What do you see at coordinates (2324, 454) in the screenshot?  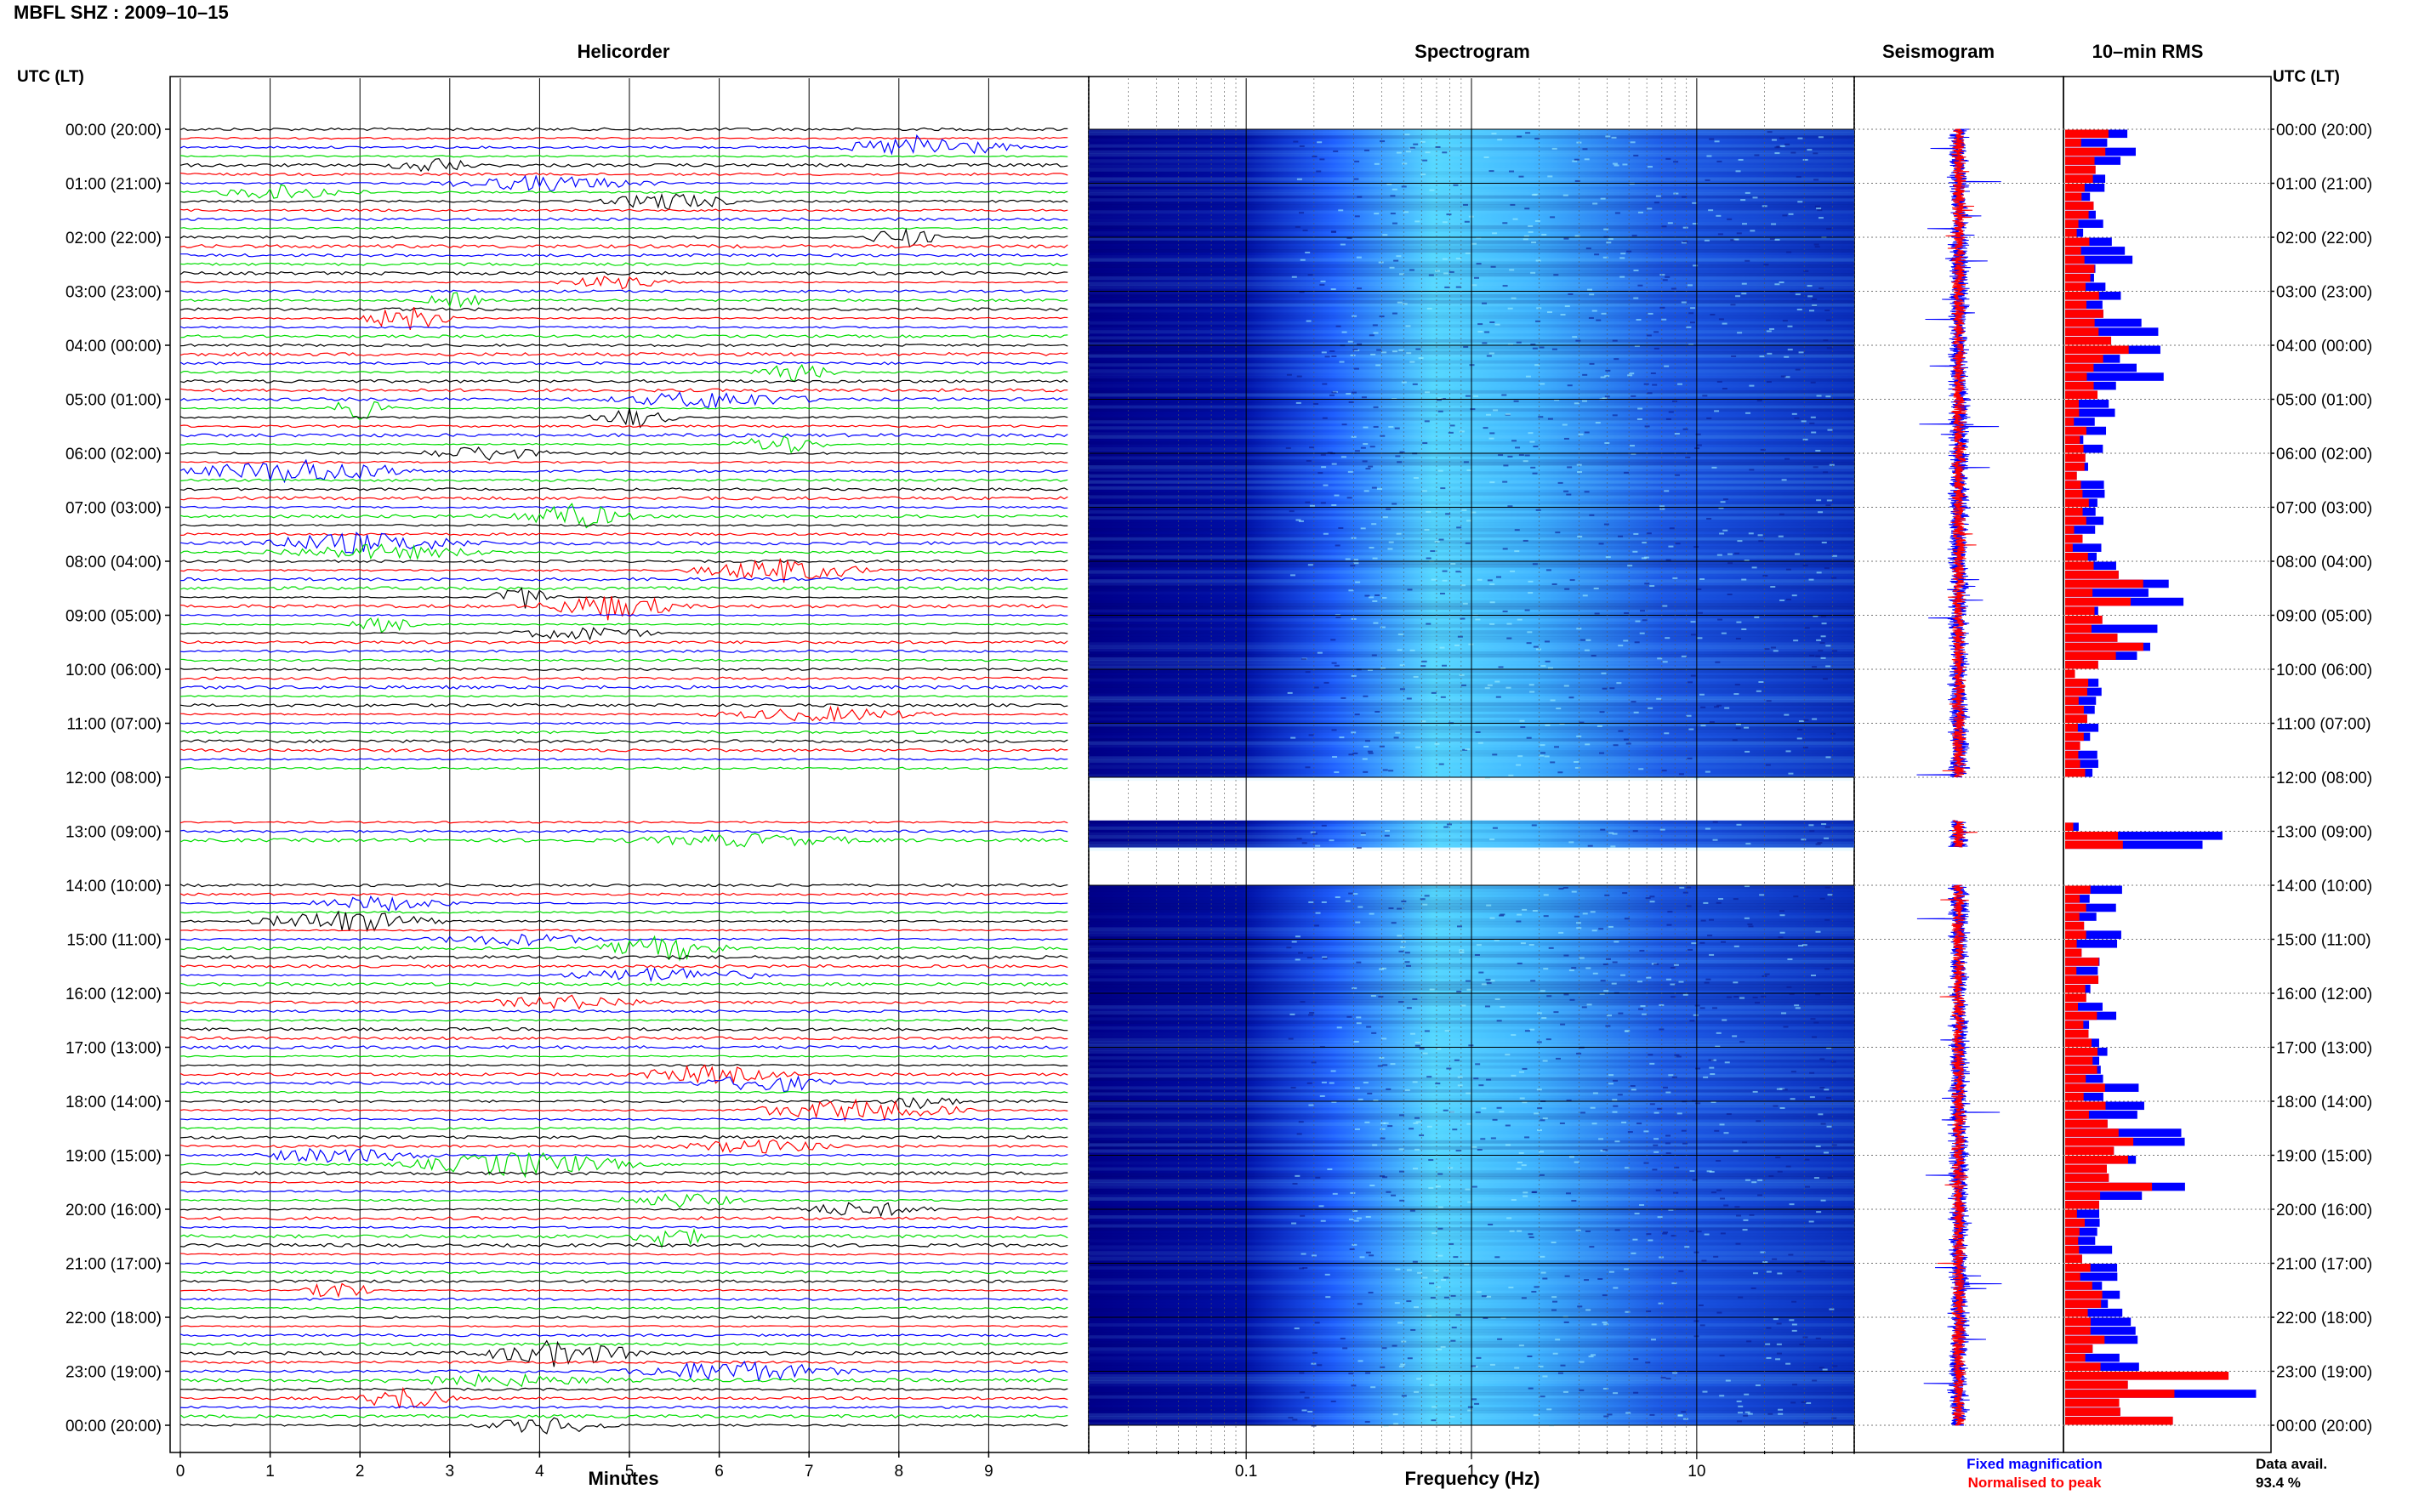 I see `y-tick-label-right: 06:00 (02:00)` at bounding box center [2324, 454].